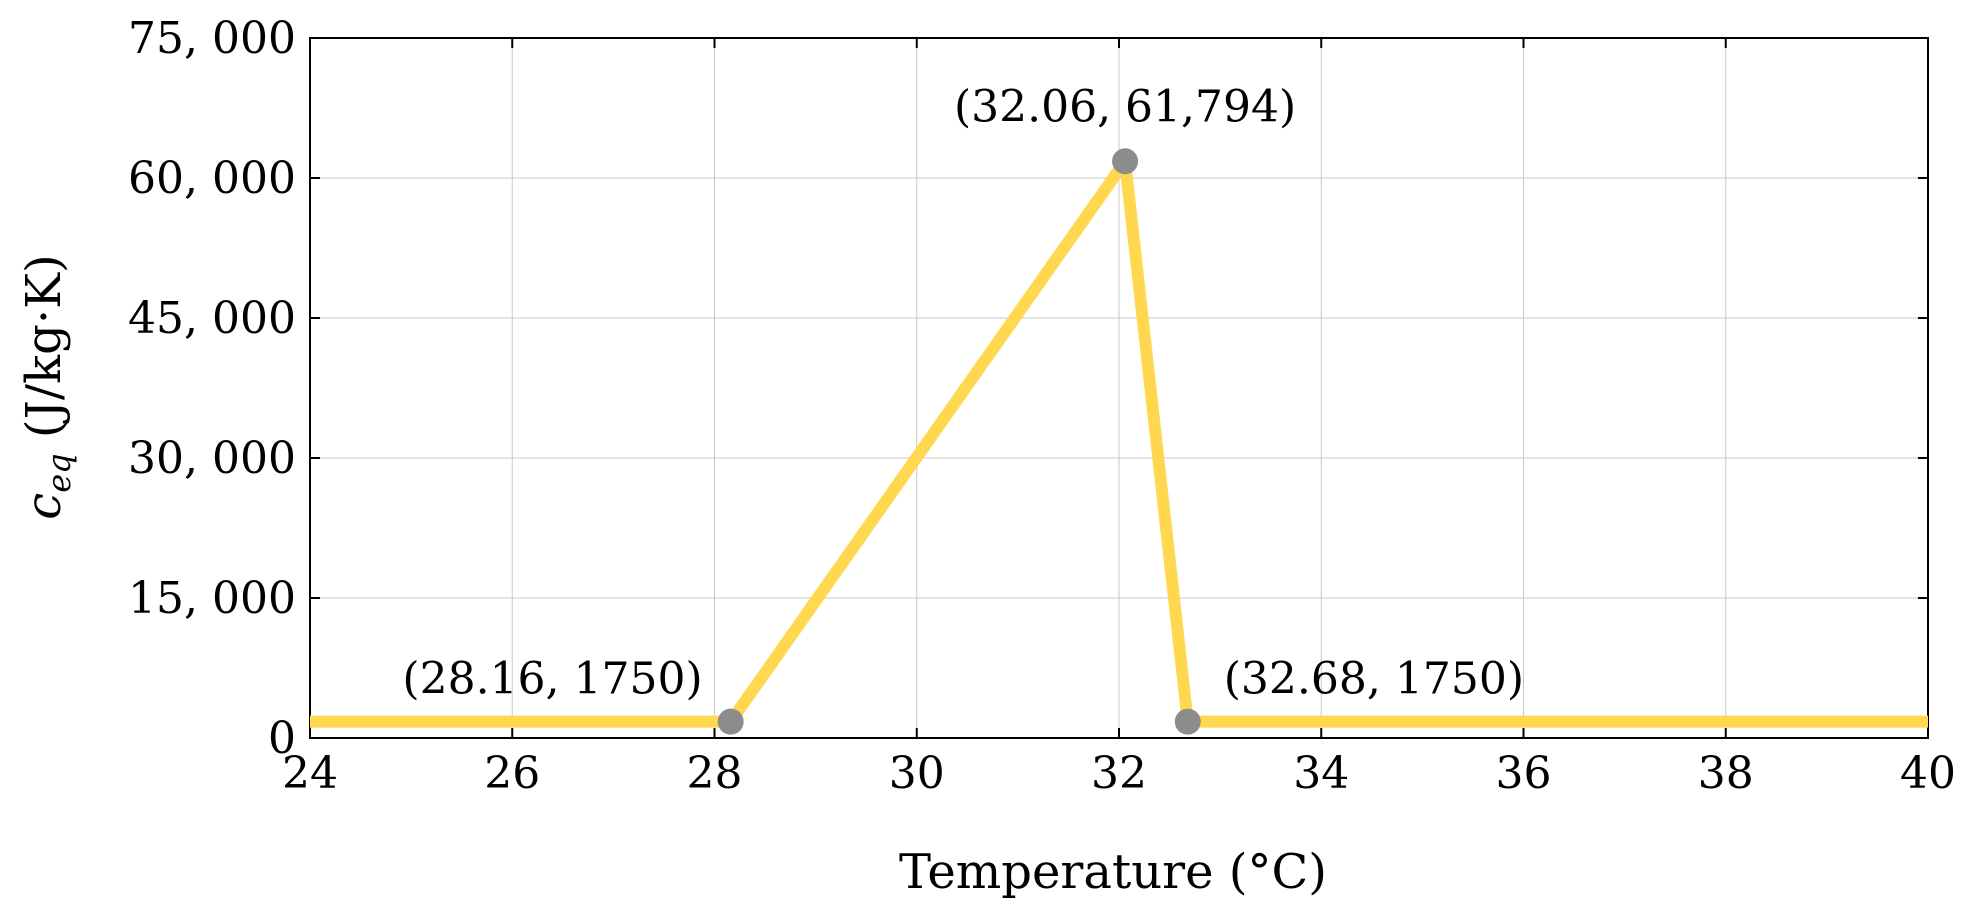  I want to click on y-tick-label: 75, 000, so click(212, 38).